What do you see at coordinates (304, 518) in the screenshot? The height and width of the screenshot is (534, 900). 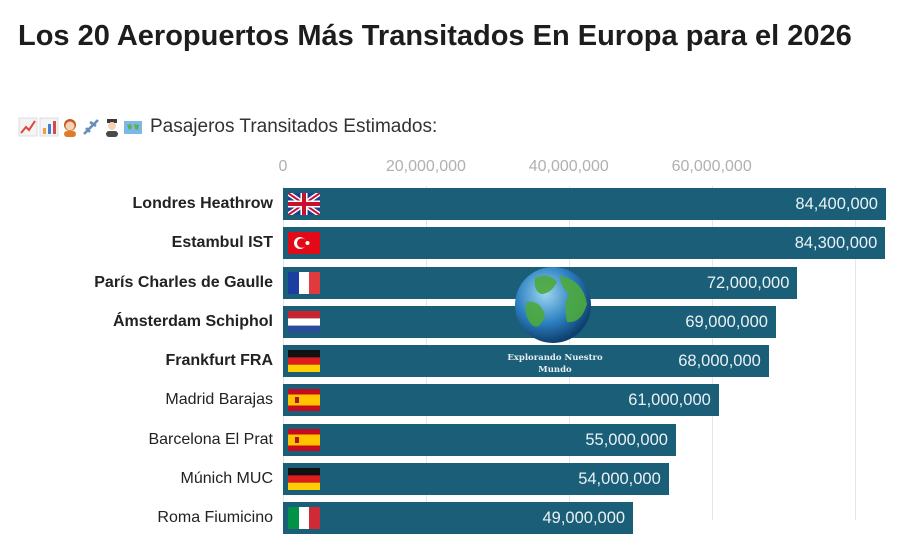 I see `flag-it-icon` at bounding box center [304, 518].